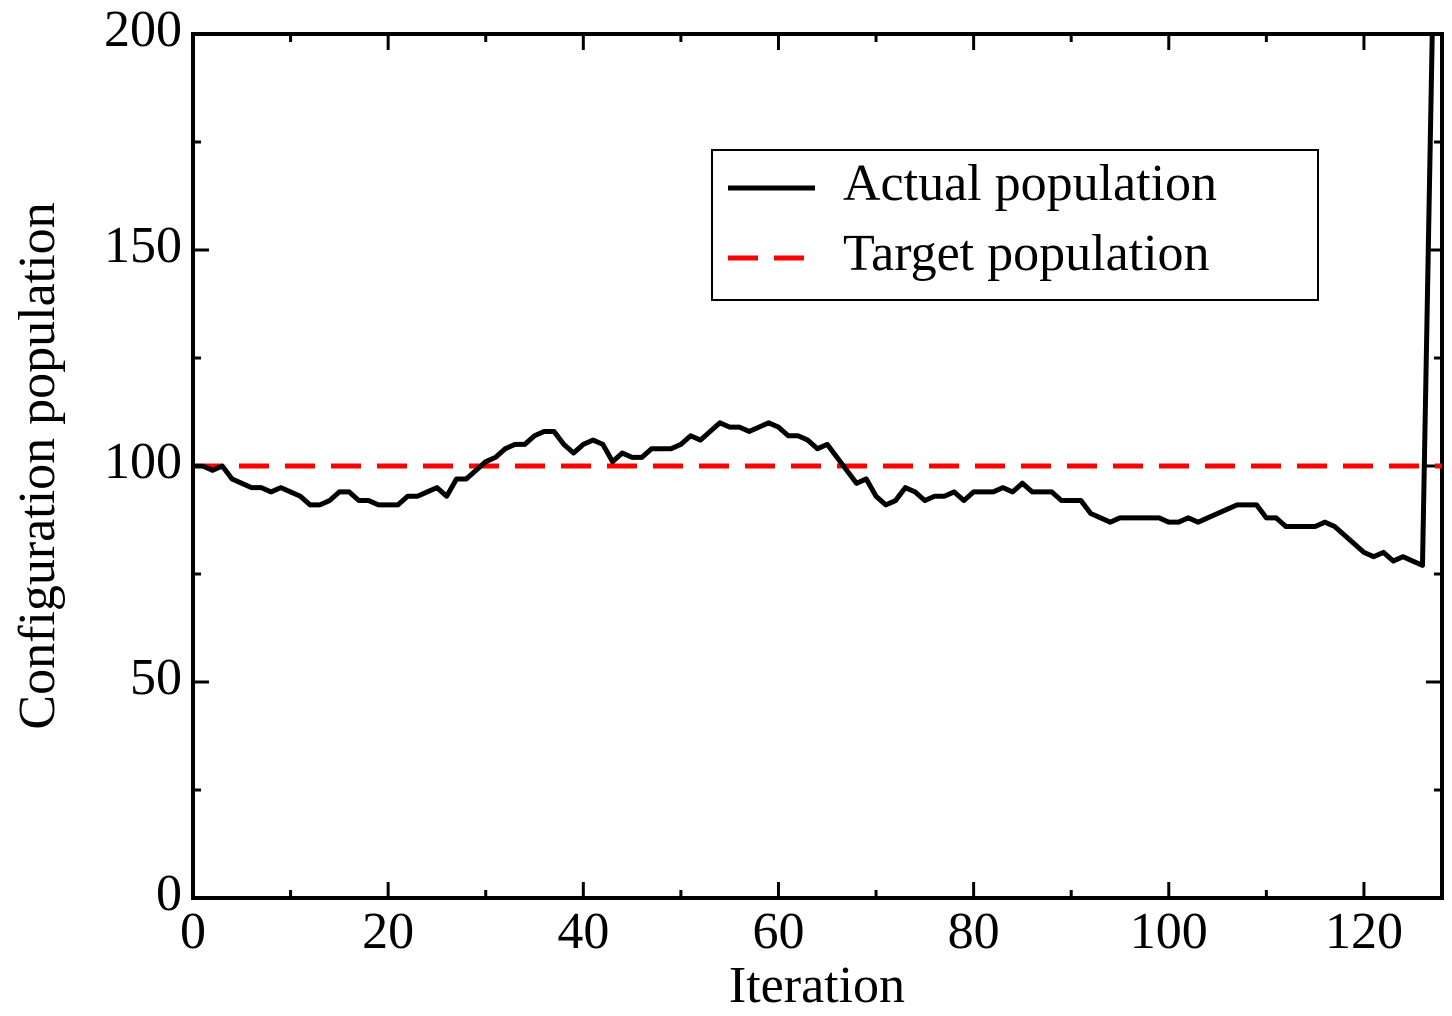 The height and width of the screenshot is (1016, 1452). Describe the element at coordinates (143, 245) in the screenshot. I see `y-tick-label: 150` at that location.